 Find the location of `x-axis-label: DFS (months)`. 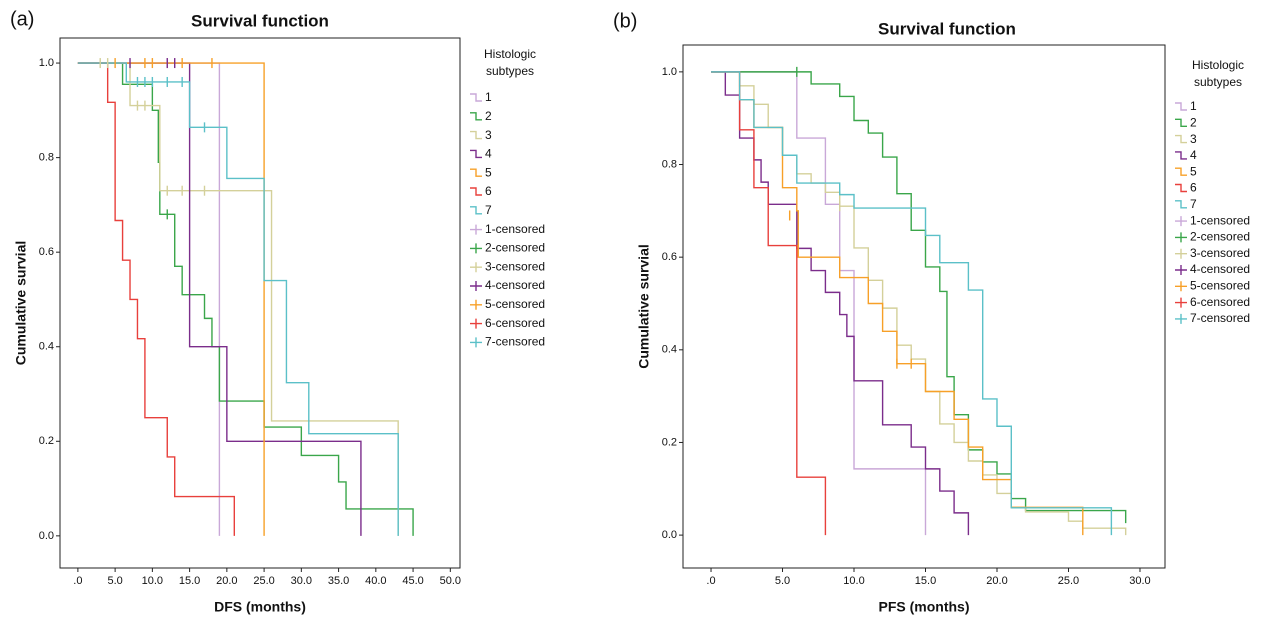

x-axis-label: DFS (months) is located at coordinates (260, 607).